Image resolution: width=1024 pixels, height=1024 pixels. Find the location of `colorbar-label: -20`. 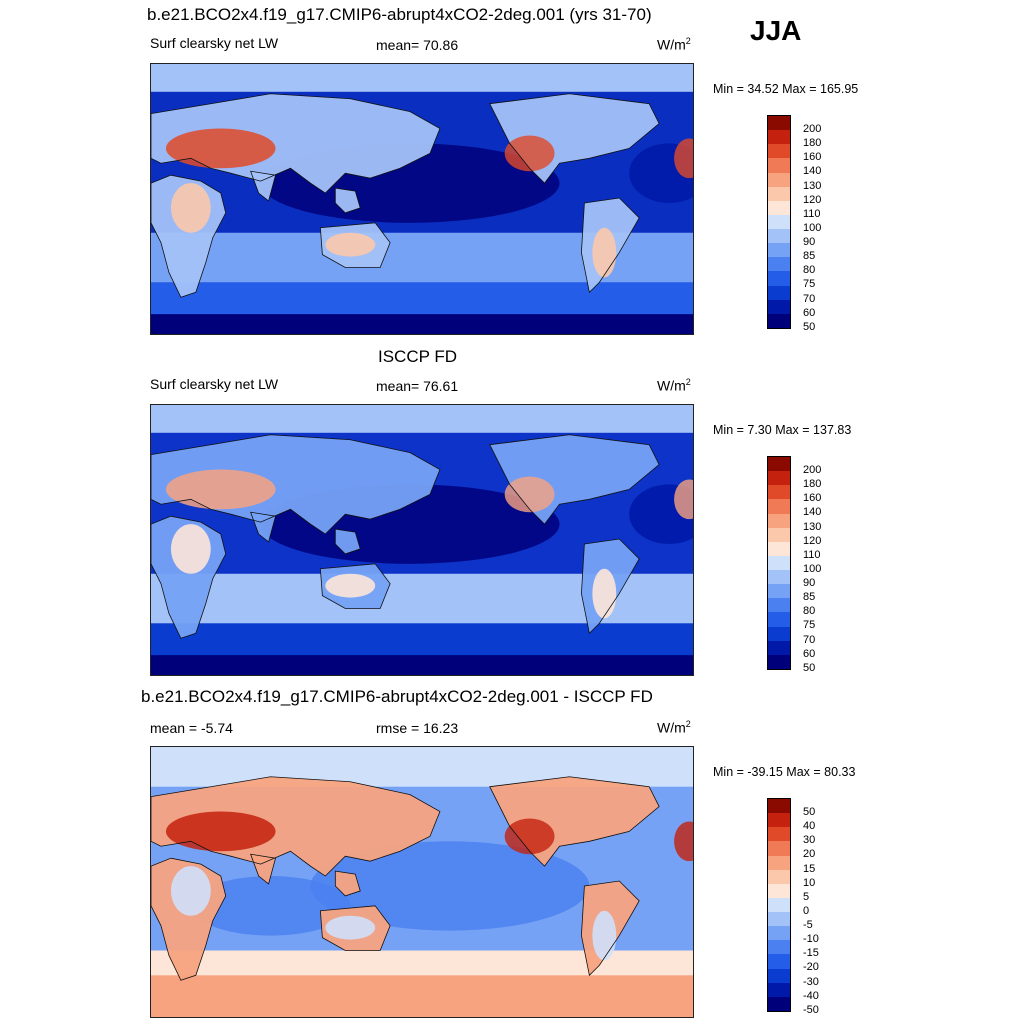

colorbar-label: -20 is located at coordinates (811, 967).